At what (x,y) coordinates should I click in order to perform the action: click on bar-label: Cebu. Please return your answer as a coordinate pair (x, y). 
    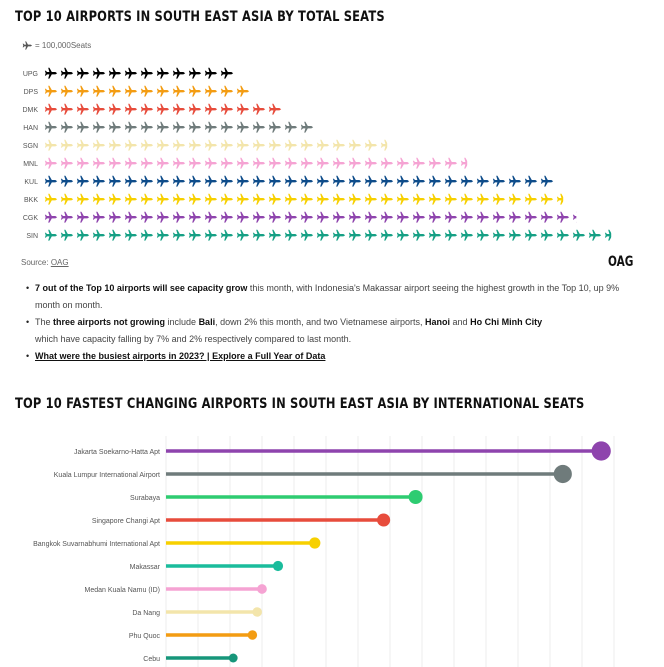
    Looking at the image, I should click on (151, 659).